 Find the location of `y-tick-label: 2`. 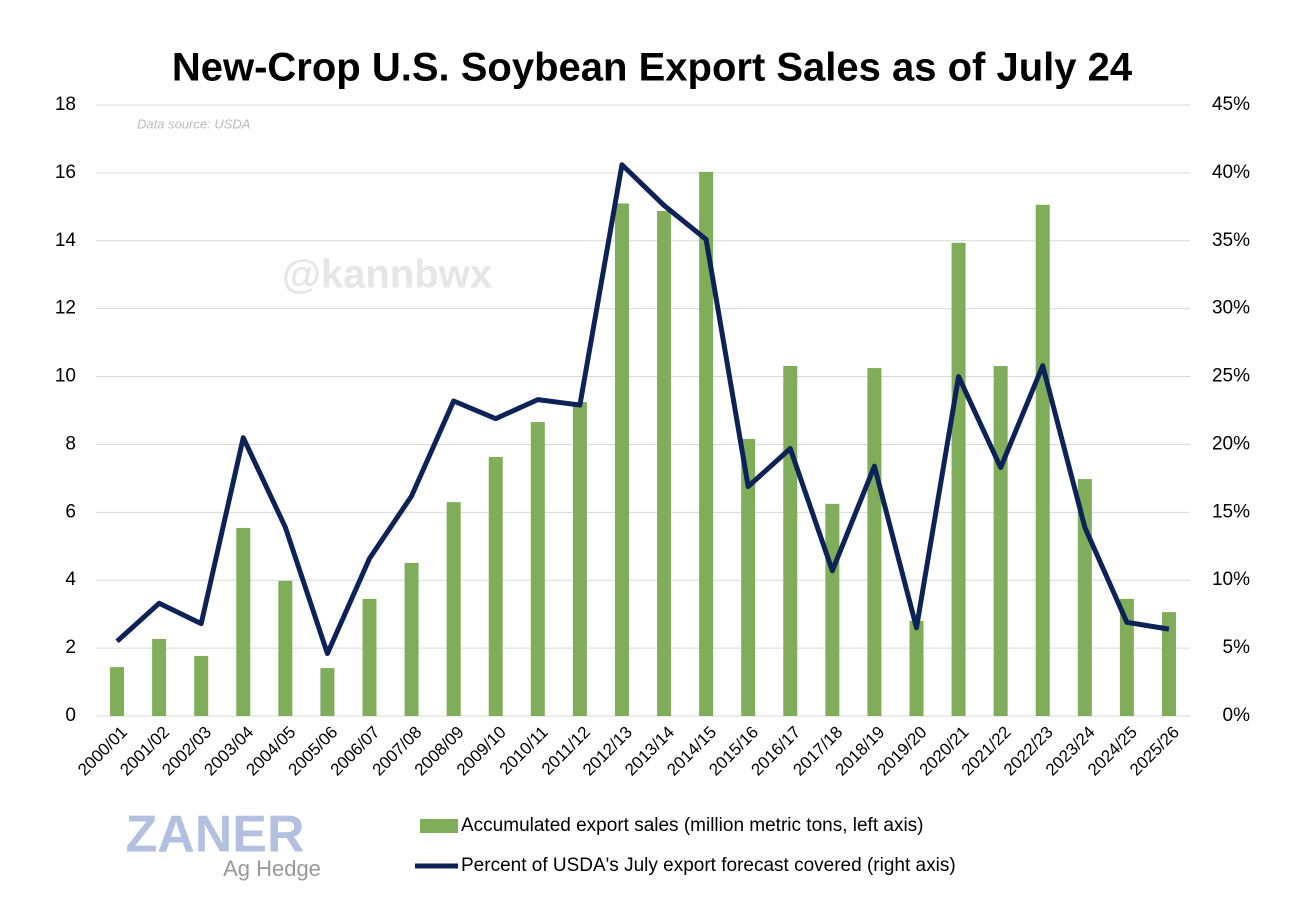

y-tick-label: 2 is located at coordinates (70, 647).